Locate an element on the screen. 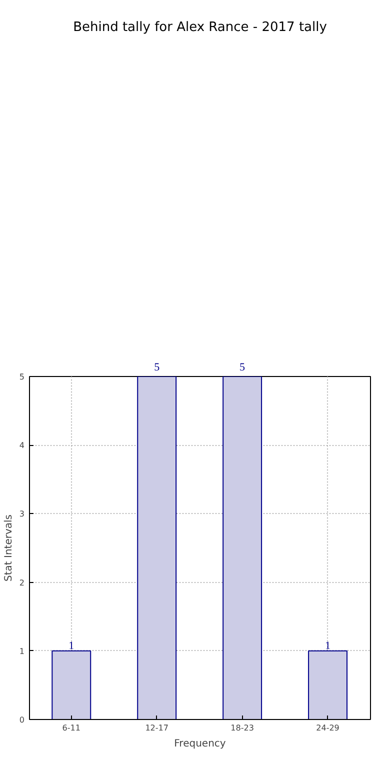  x-axis-title: Frequency is located at coordinates (200, 744).